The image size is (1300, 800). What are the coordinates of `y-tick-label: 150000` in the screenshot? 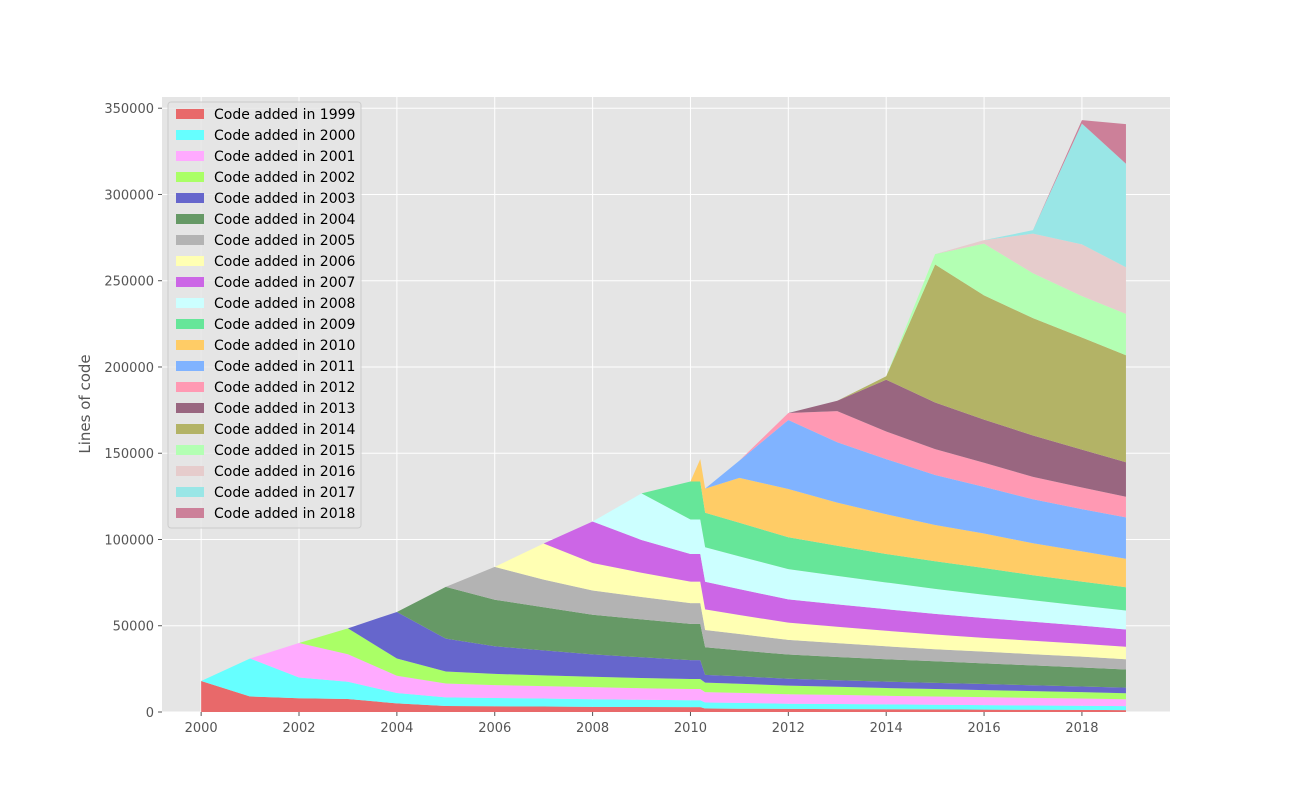 It's located at (129, 454).